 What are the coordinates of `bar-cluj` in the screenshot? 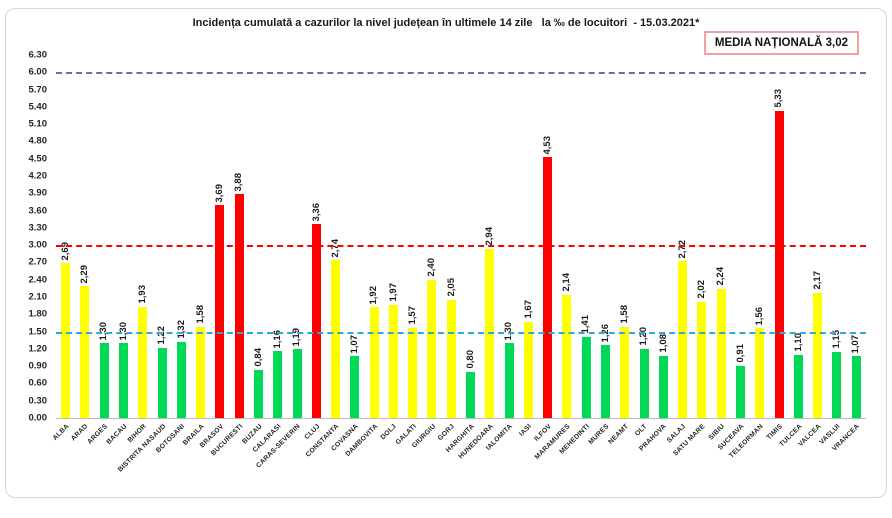 It's located at (316, 321).